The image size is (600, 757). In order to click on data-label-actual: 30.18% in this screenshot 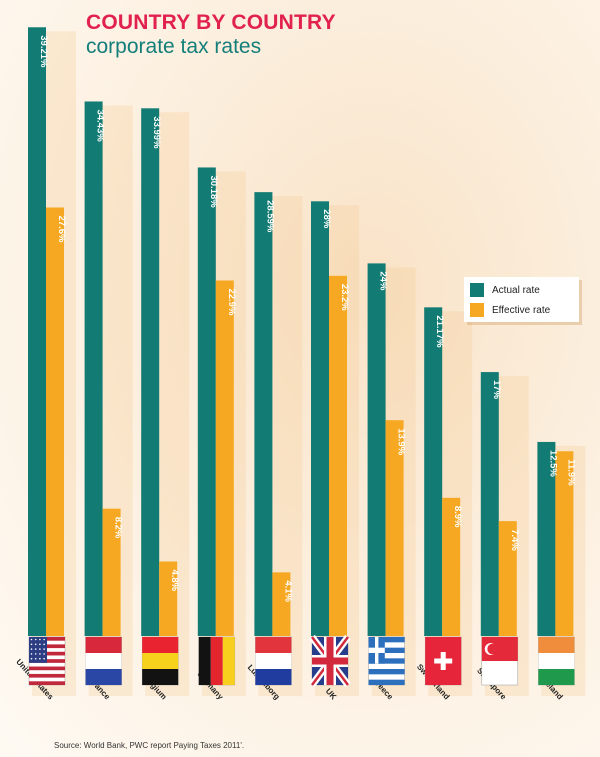, I will do `click(213, 191)`.